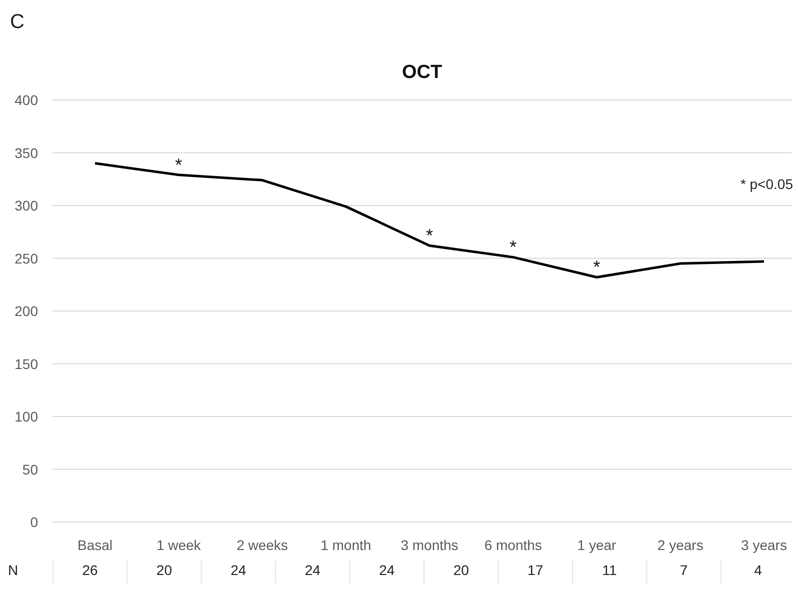  Describe the element at coordinates (680, 545) in the screenshot. I see `x-tick-label: 2 years` at that location.